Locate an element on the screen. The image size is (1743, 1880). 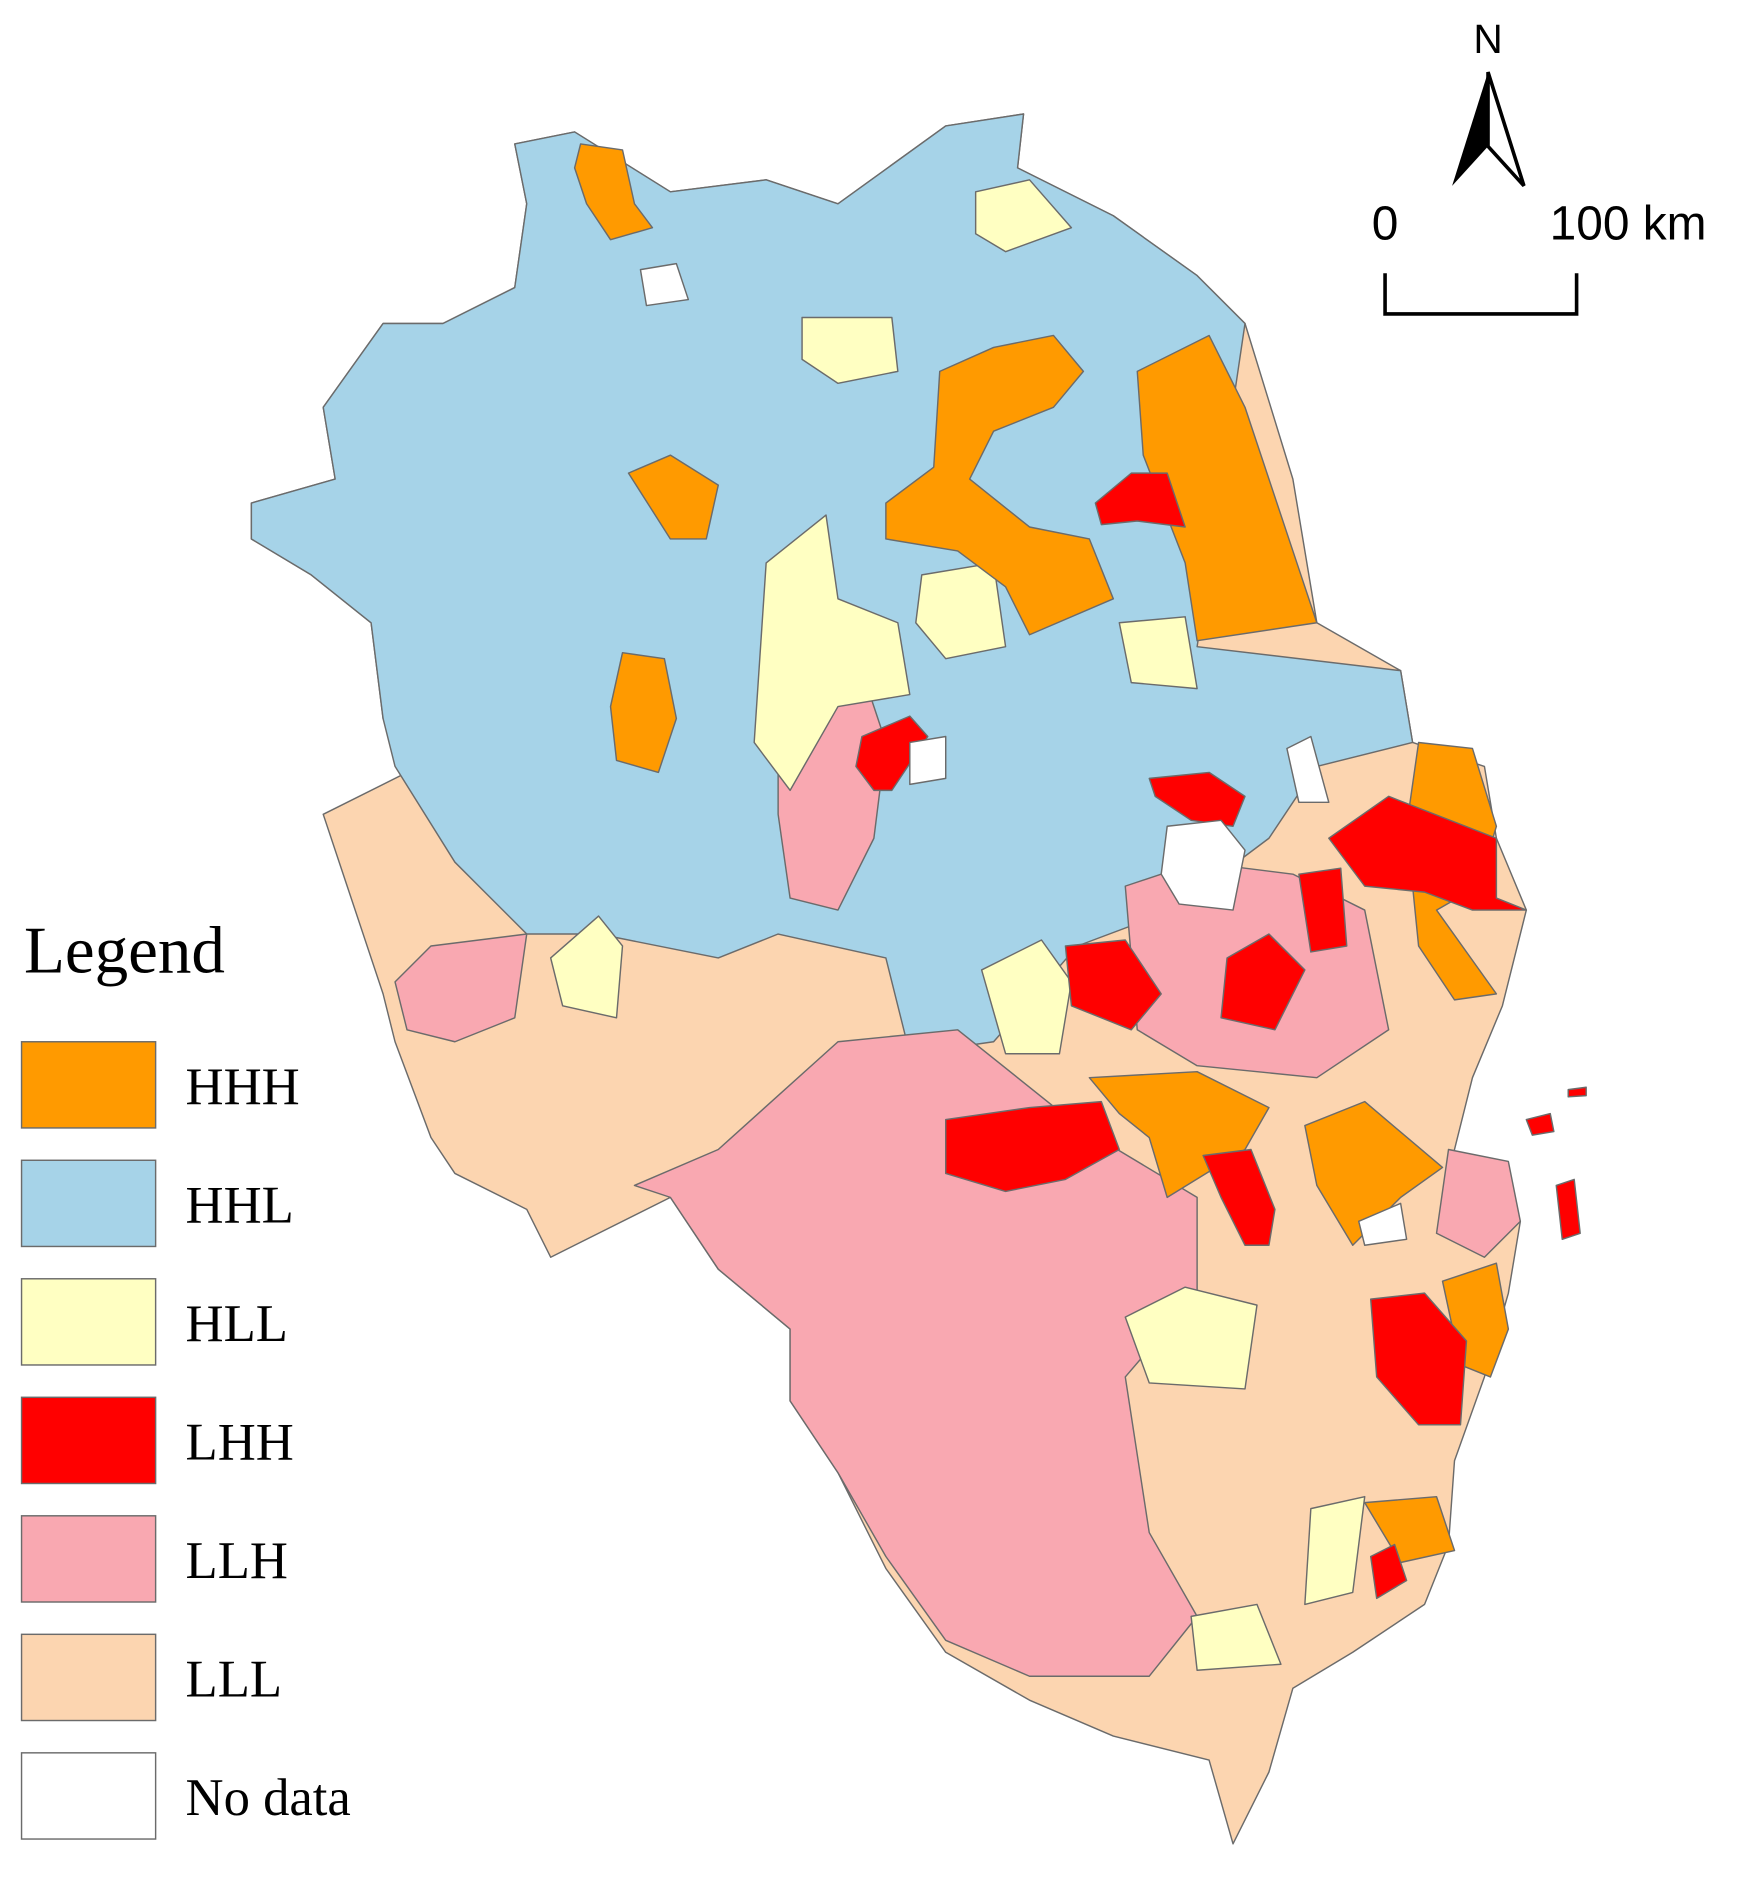
scale-label: 0 is located at coordinates (1385, 224).